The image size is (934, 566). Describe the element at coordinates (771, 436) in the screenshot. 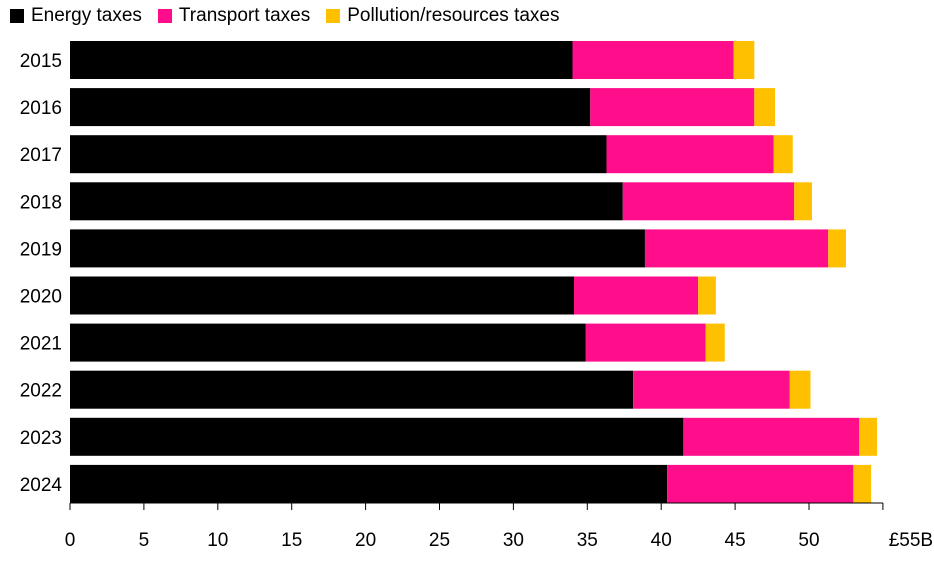

I see `bar-2023-transport` at that location.